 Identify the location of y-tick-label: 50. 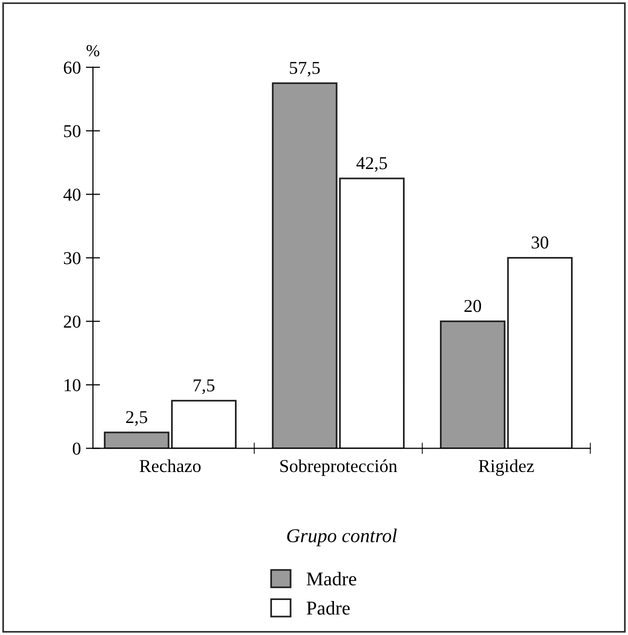
(72, 131).